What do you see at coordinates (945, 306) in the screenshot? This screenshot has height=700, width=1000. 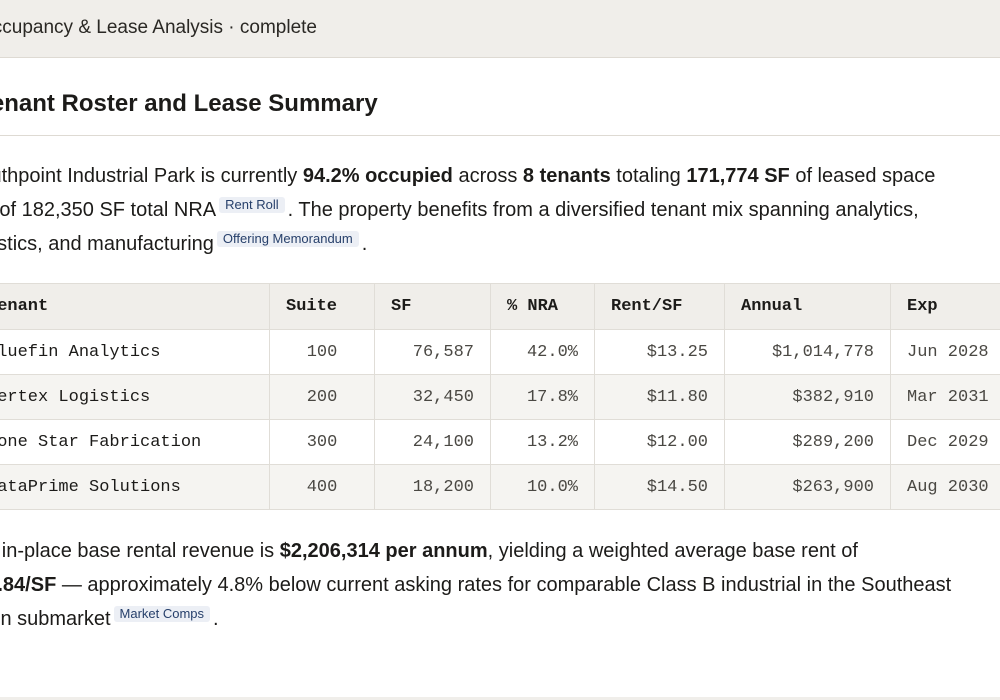 I see `column-header-exp: Exp` at bounding box center [945, 306].